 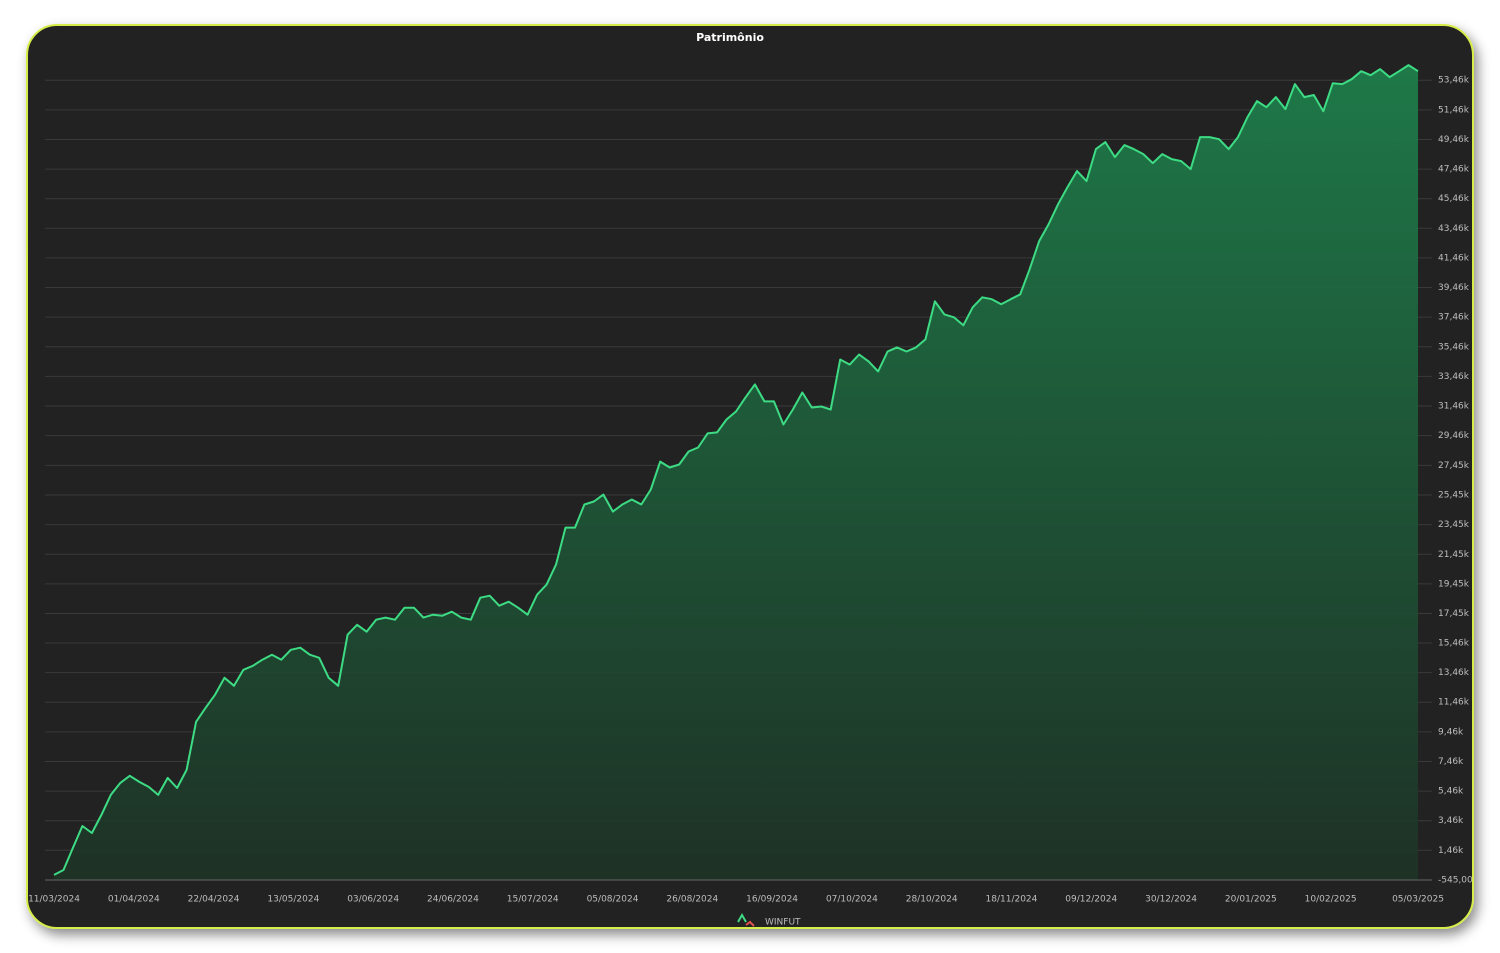 I want to click on chart-title: Patrimônio, so click(x=730, y=37).